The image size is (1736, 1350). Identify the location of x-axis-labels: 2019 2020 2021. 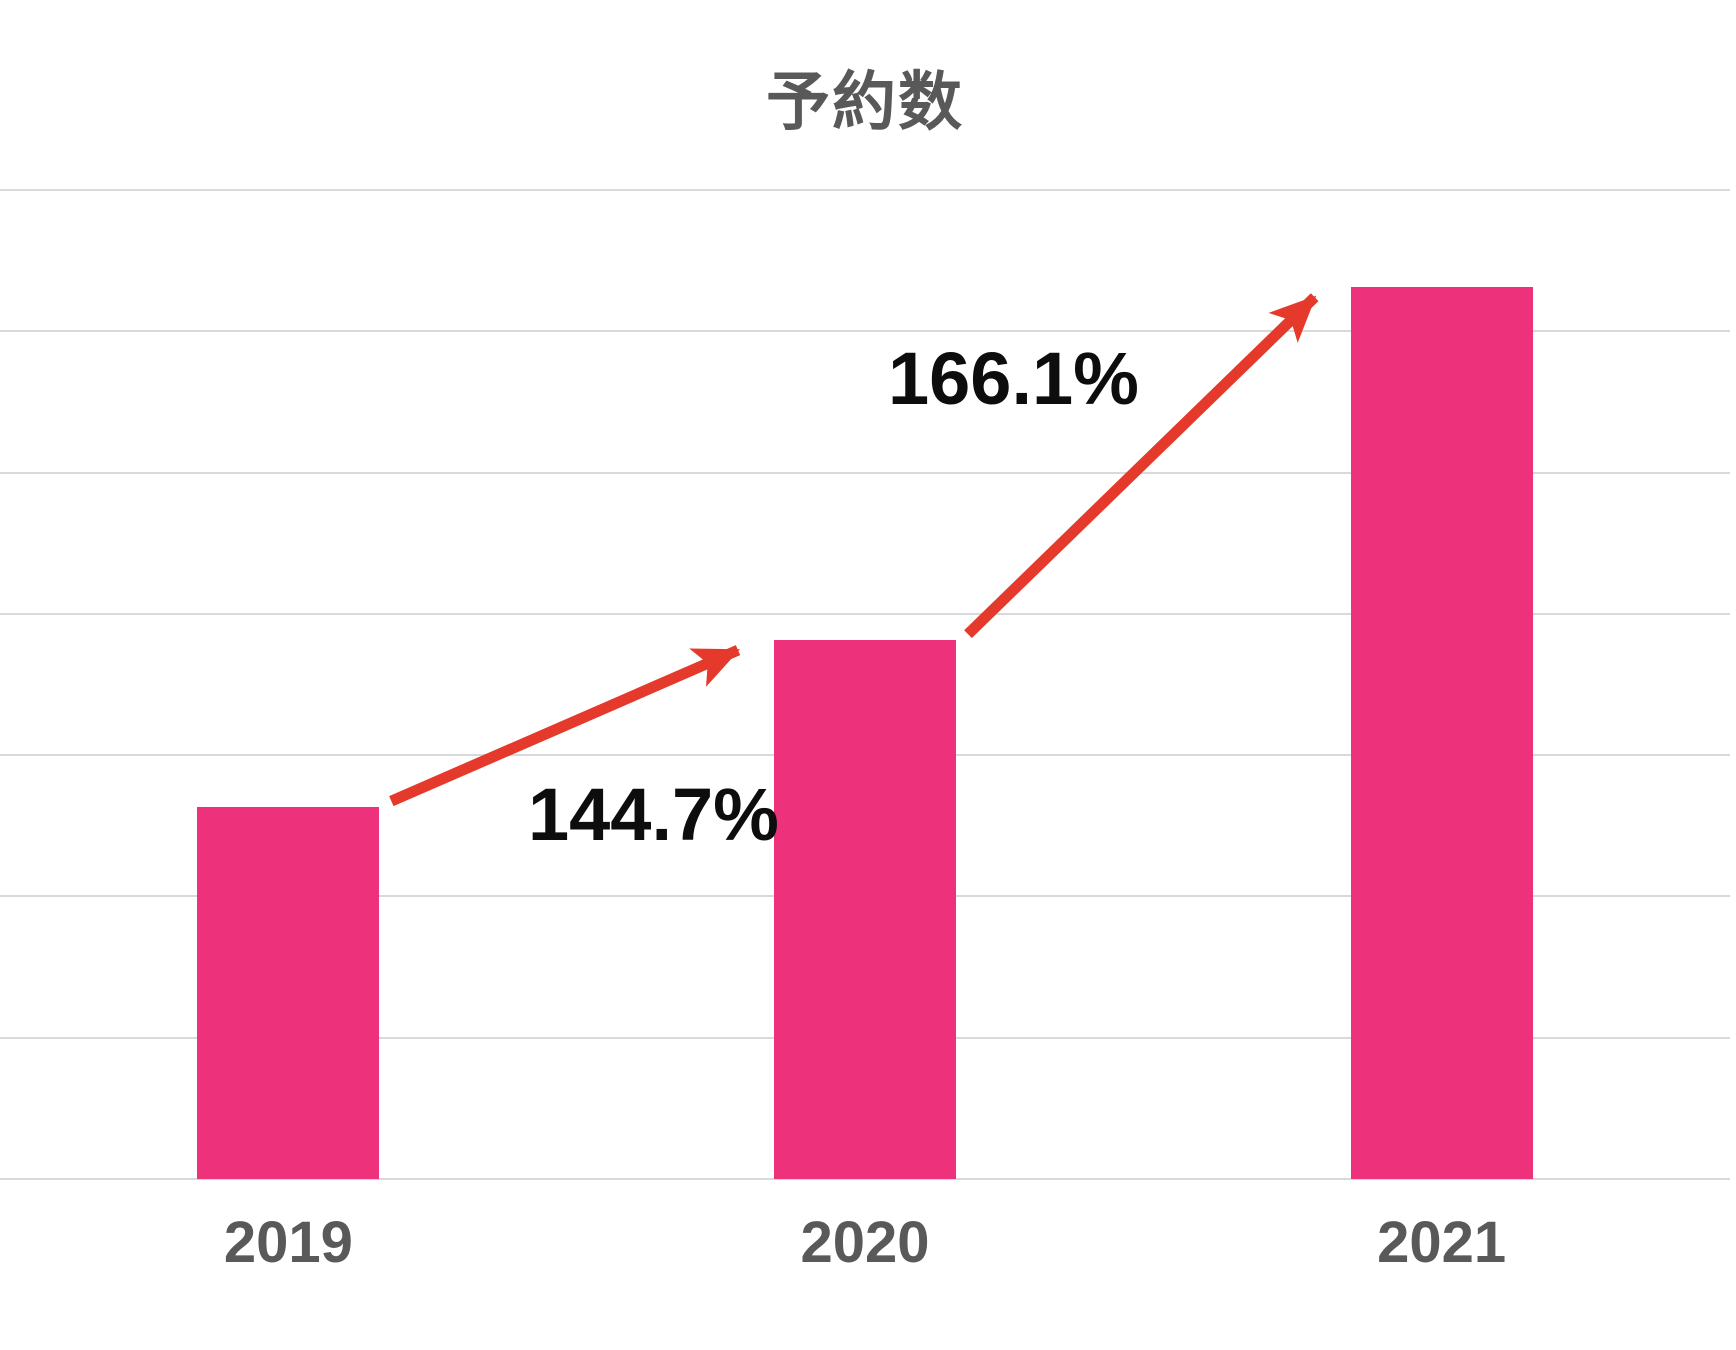
(865, 1249).